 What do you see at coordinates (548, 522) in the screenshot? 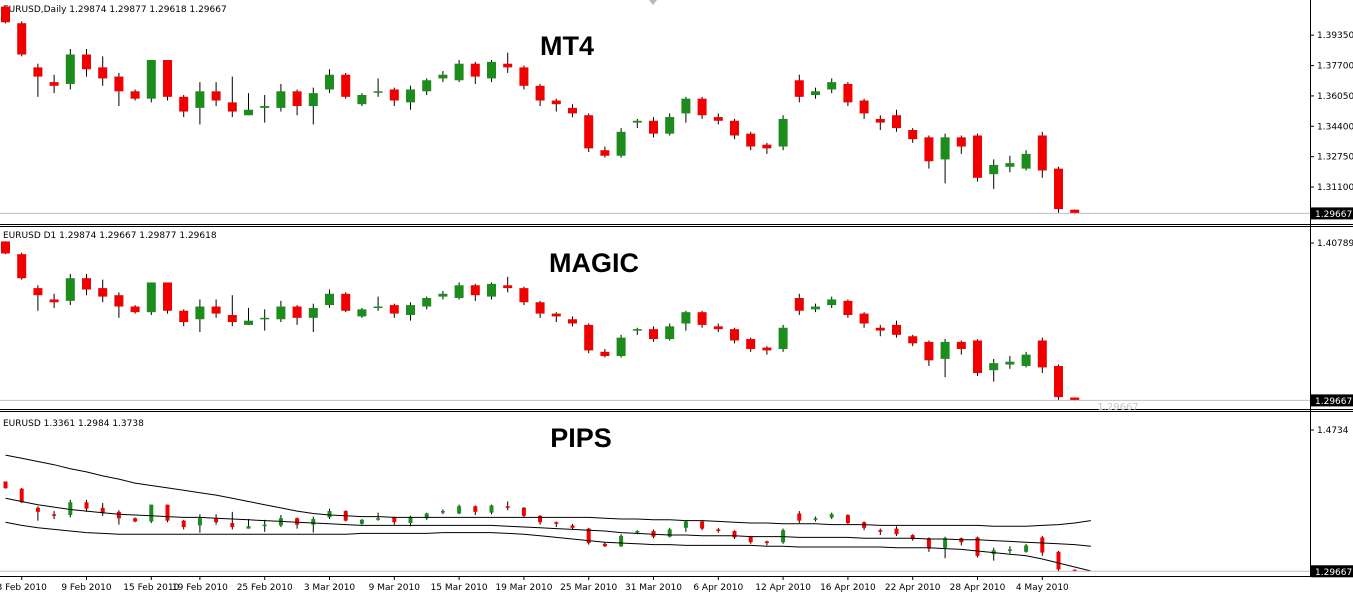
I see `band-middle-line` at bounding box center [548, 522].